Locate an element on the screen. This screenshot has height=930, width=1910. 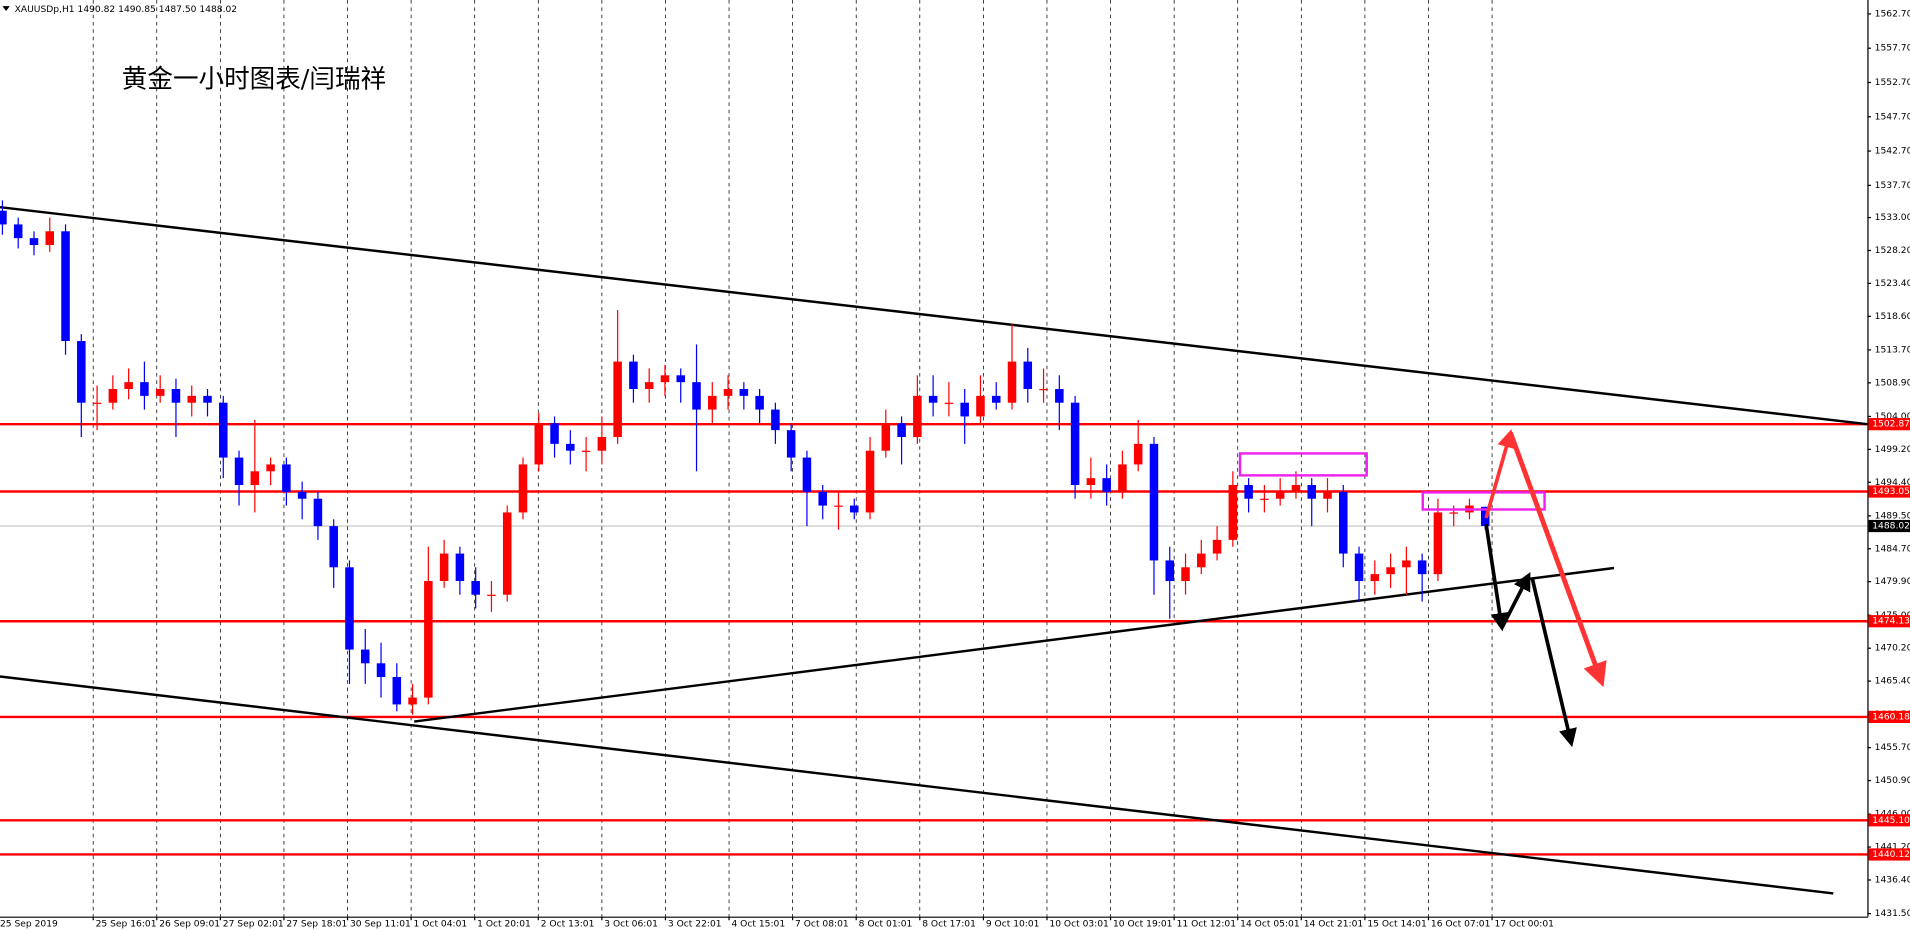
y-tick-label: 1504.00 is located at coordinates (1892, 417).